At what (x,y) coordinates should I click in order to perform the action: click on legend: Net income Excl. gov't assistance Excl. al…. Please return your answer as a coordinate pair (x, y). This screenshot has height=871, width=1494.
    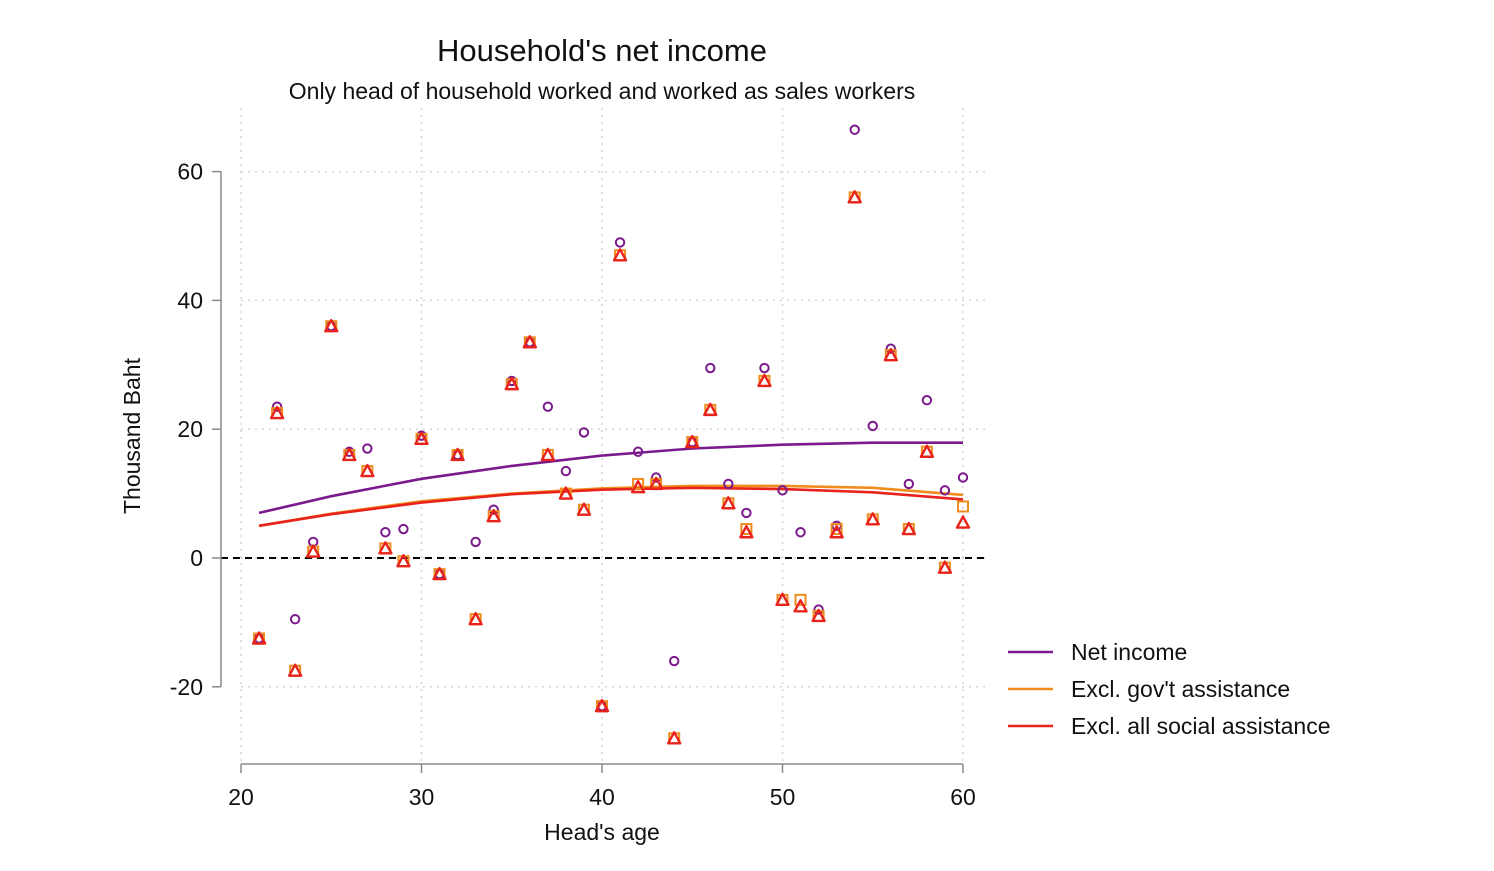
    Looking at the image, I should click on (1169, 689).